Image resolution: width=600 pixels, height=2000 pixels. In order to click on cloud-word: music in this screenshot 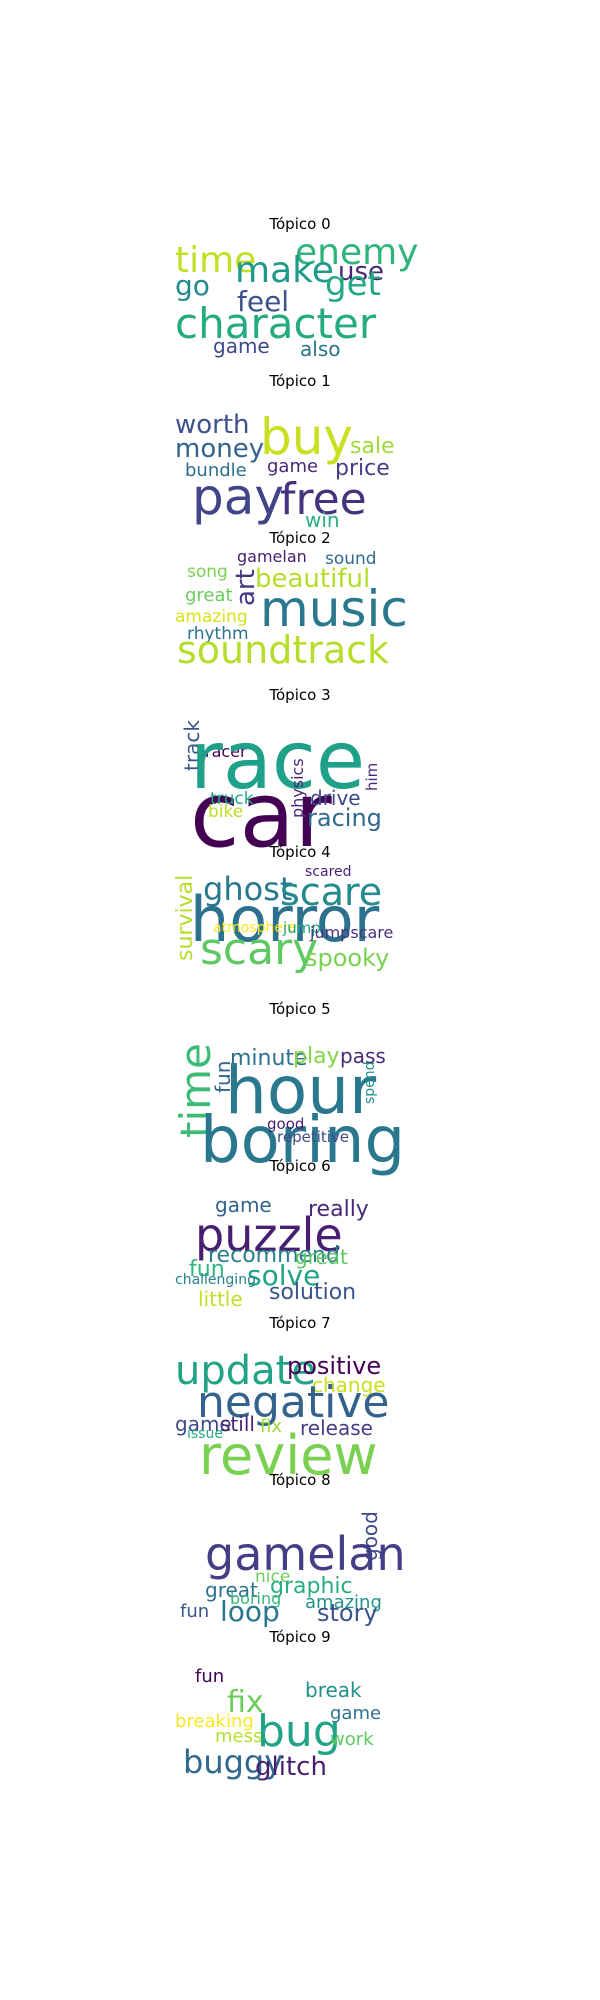, I will do `click(334, 609)`.